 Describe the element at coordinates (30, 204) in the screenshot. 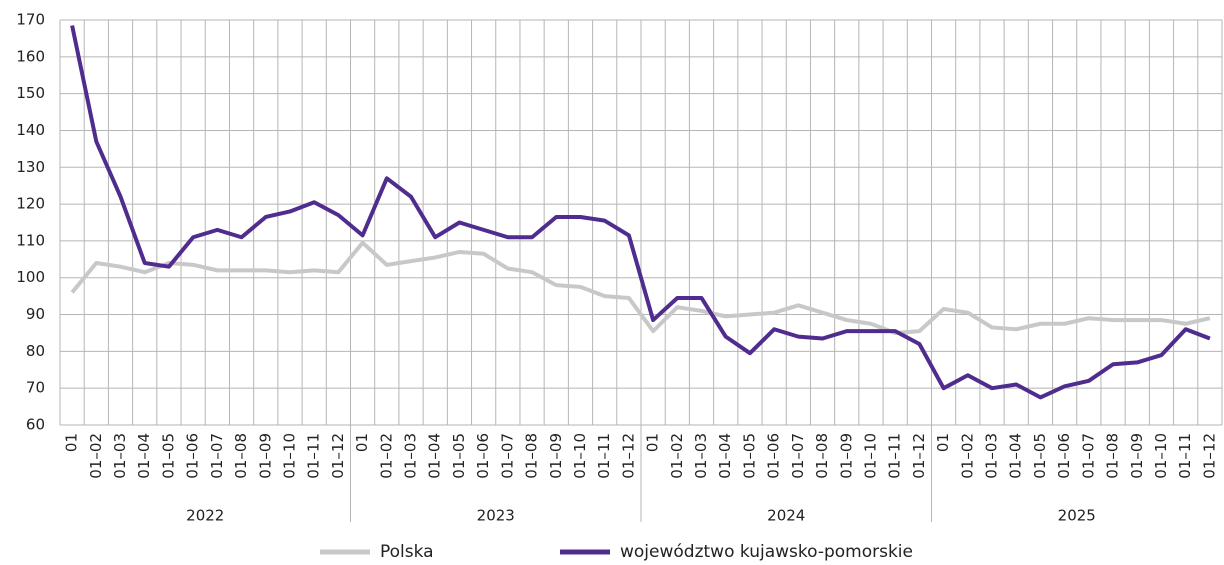

I see `y-tick-label: 120` at that location.